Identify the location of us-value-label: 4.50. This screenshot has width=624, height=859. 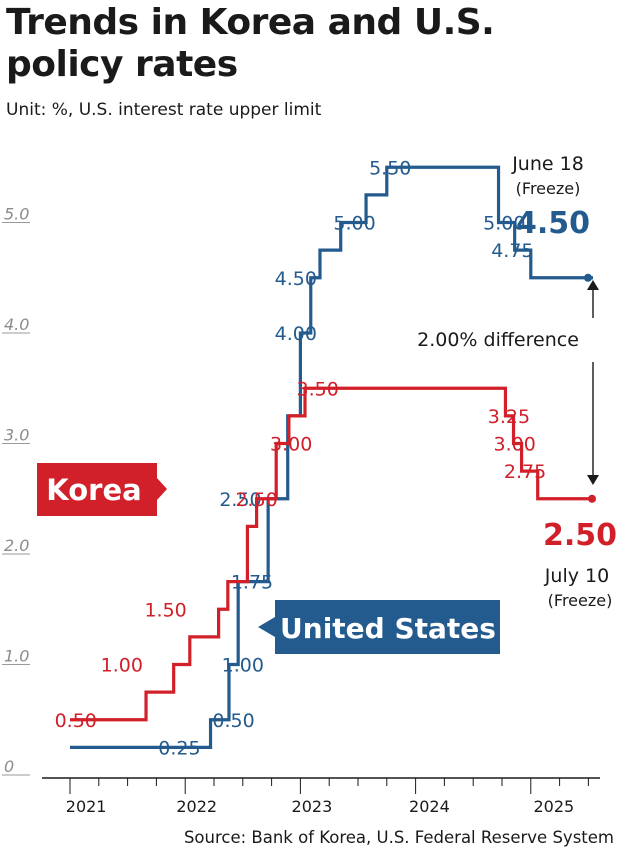
(296, 279).